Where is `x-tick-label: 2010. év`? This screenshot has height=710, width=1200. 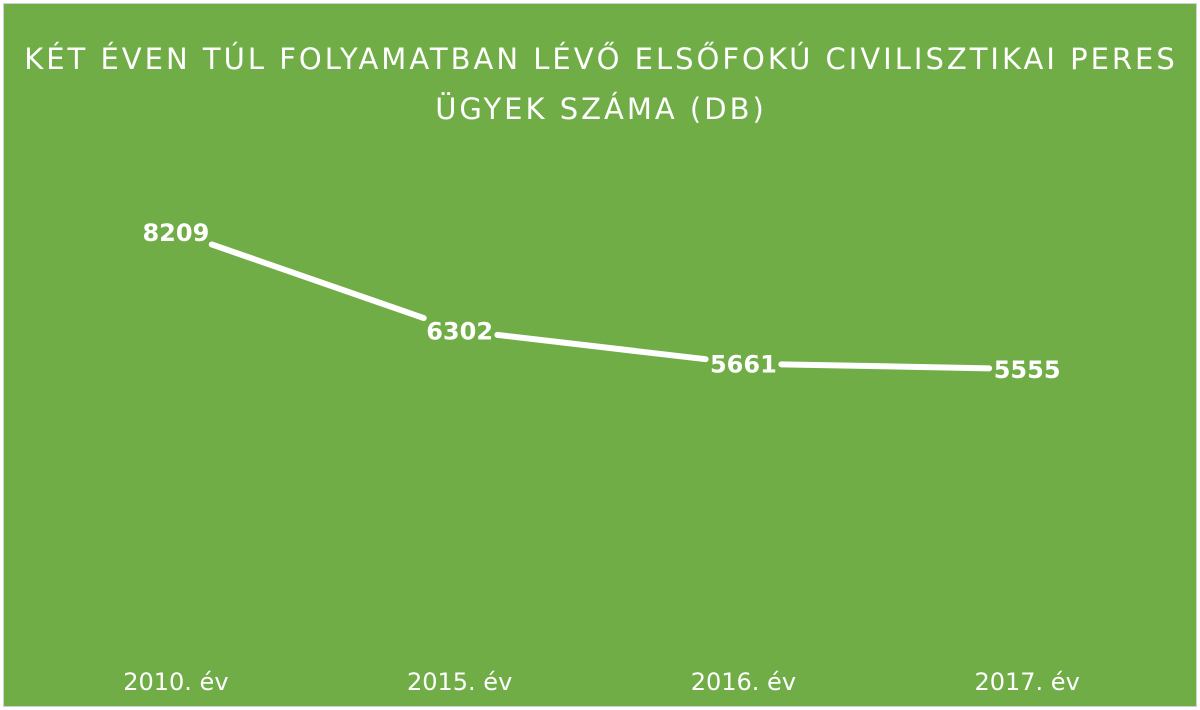
x-tick-label: 2010. év is located at coordinates (175, 682).